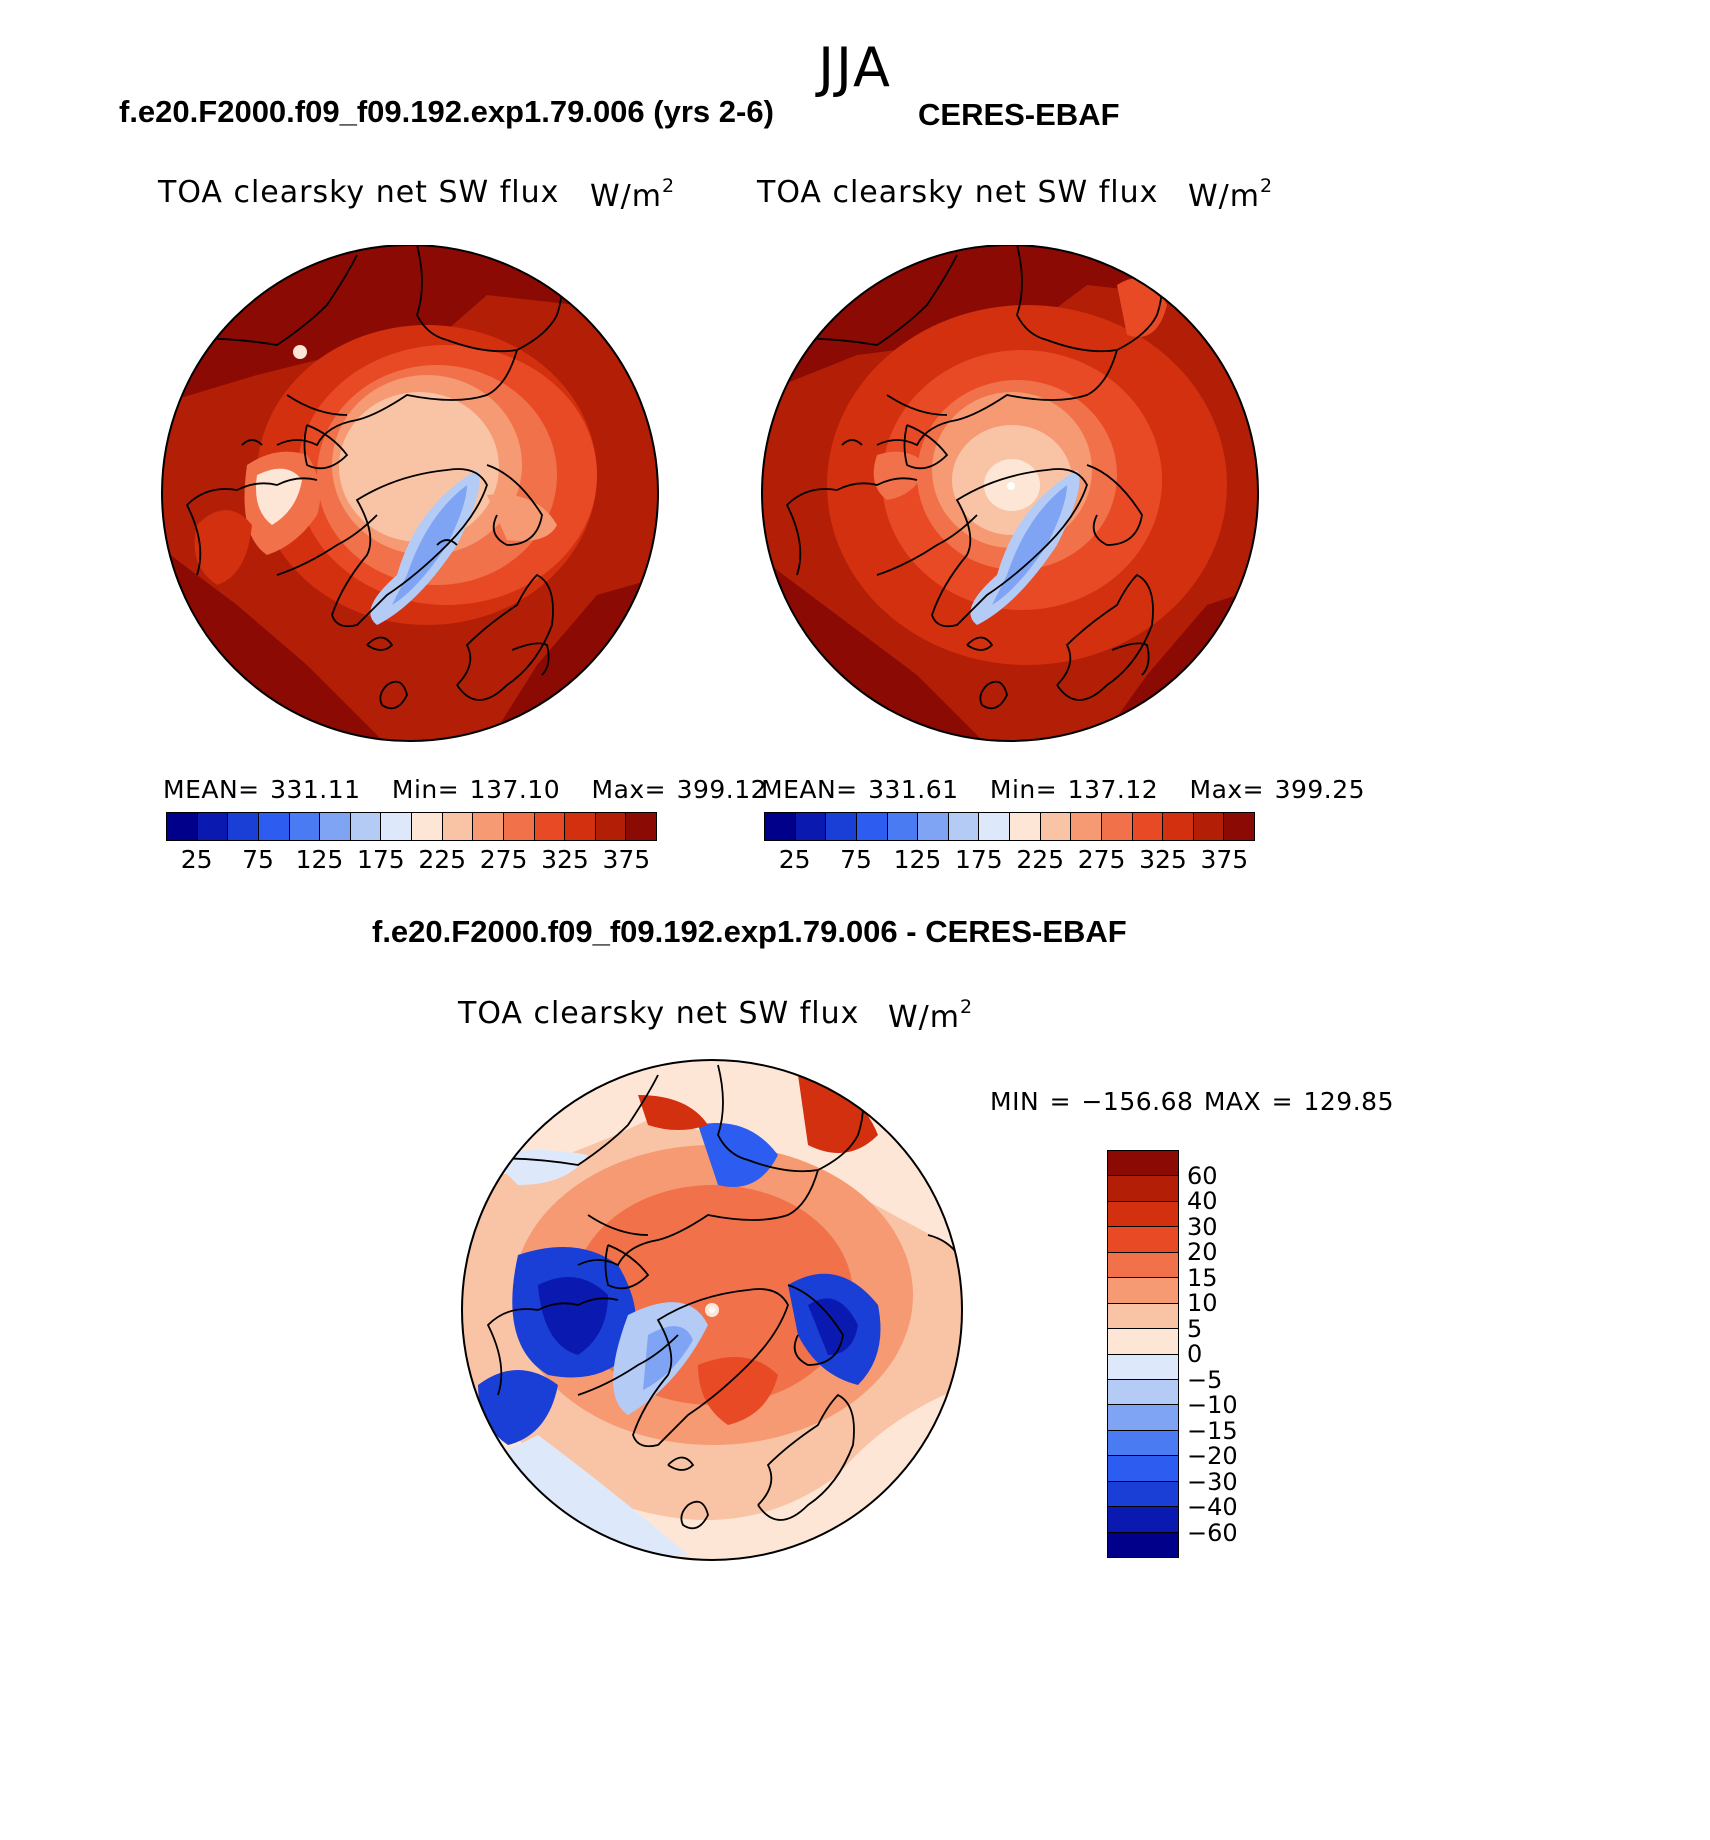 The height and width of the screenshot is (1840, 1710). I want to click on obs-colorbar-tick: 125, so click(917, 859).